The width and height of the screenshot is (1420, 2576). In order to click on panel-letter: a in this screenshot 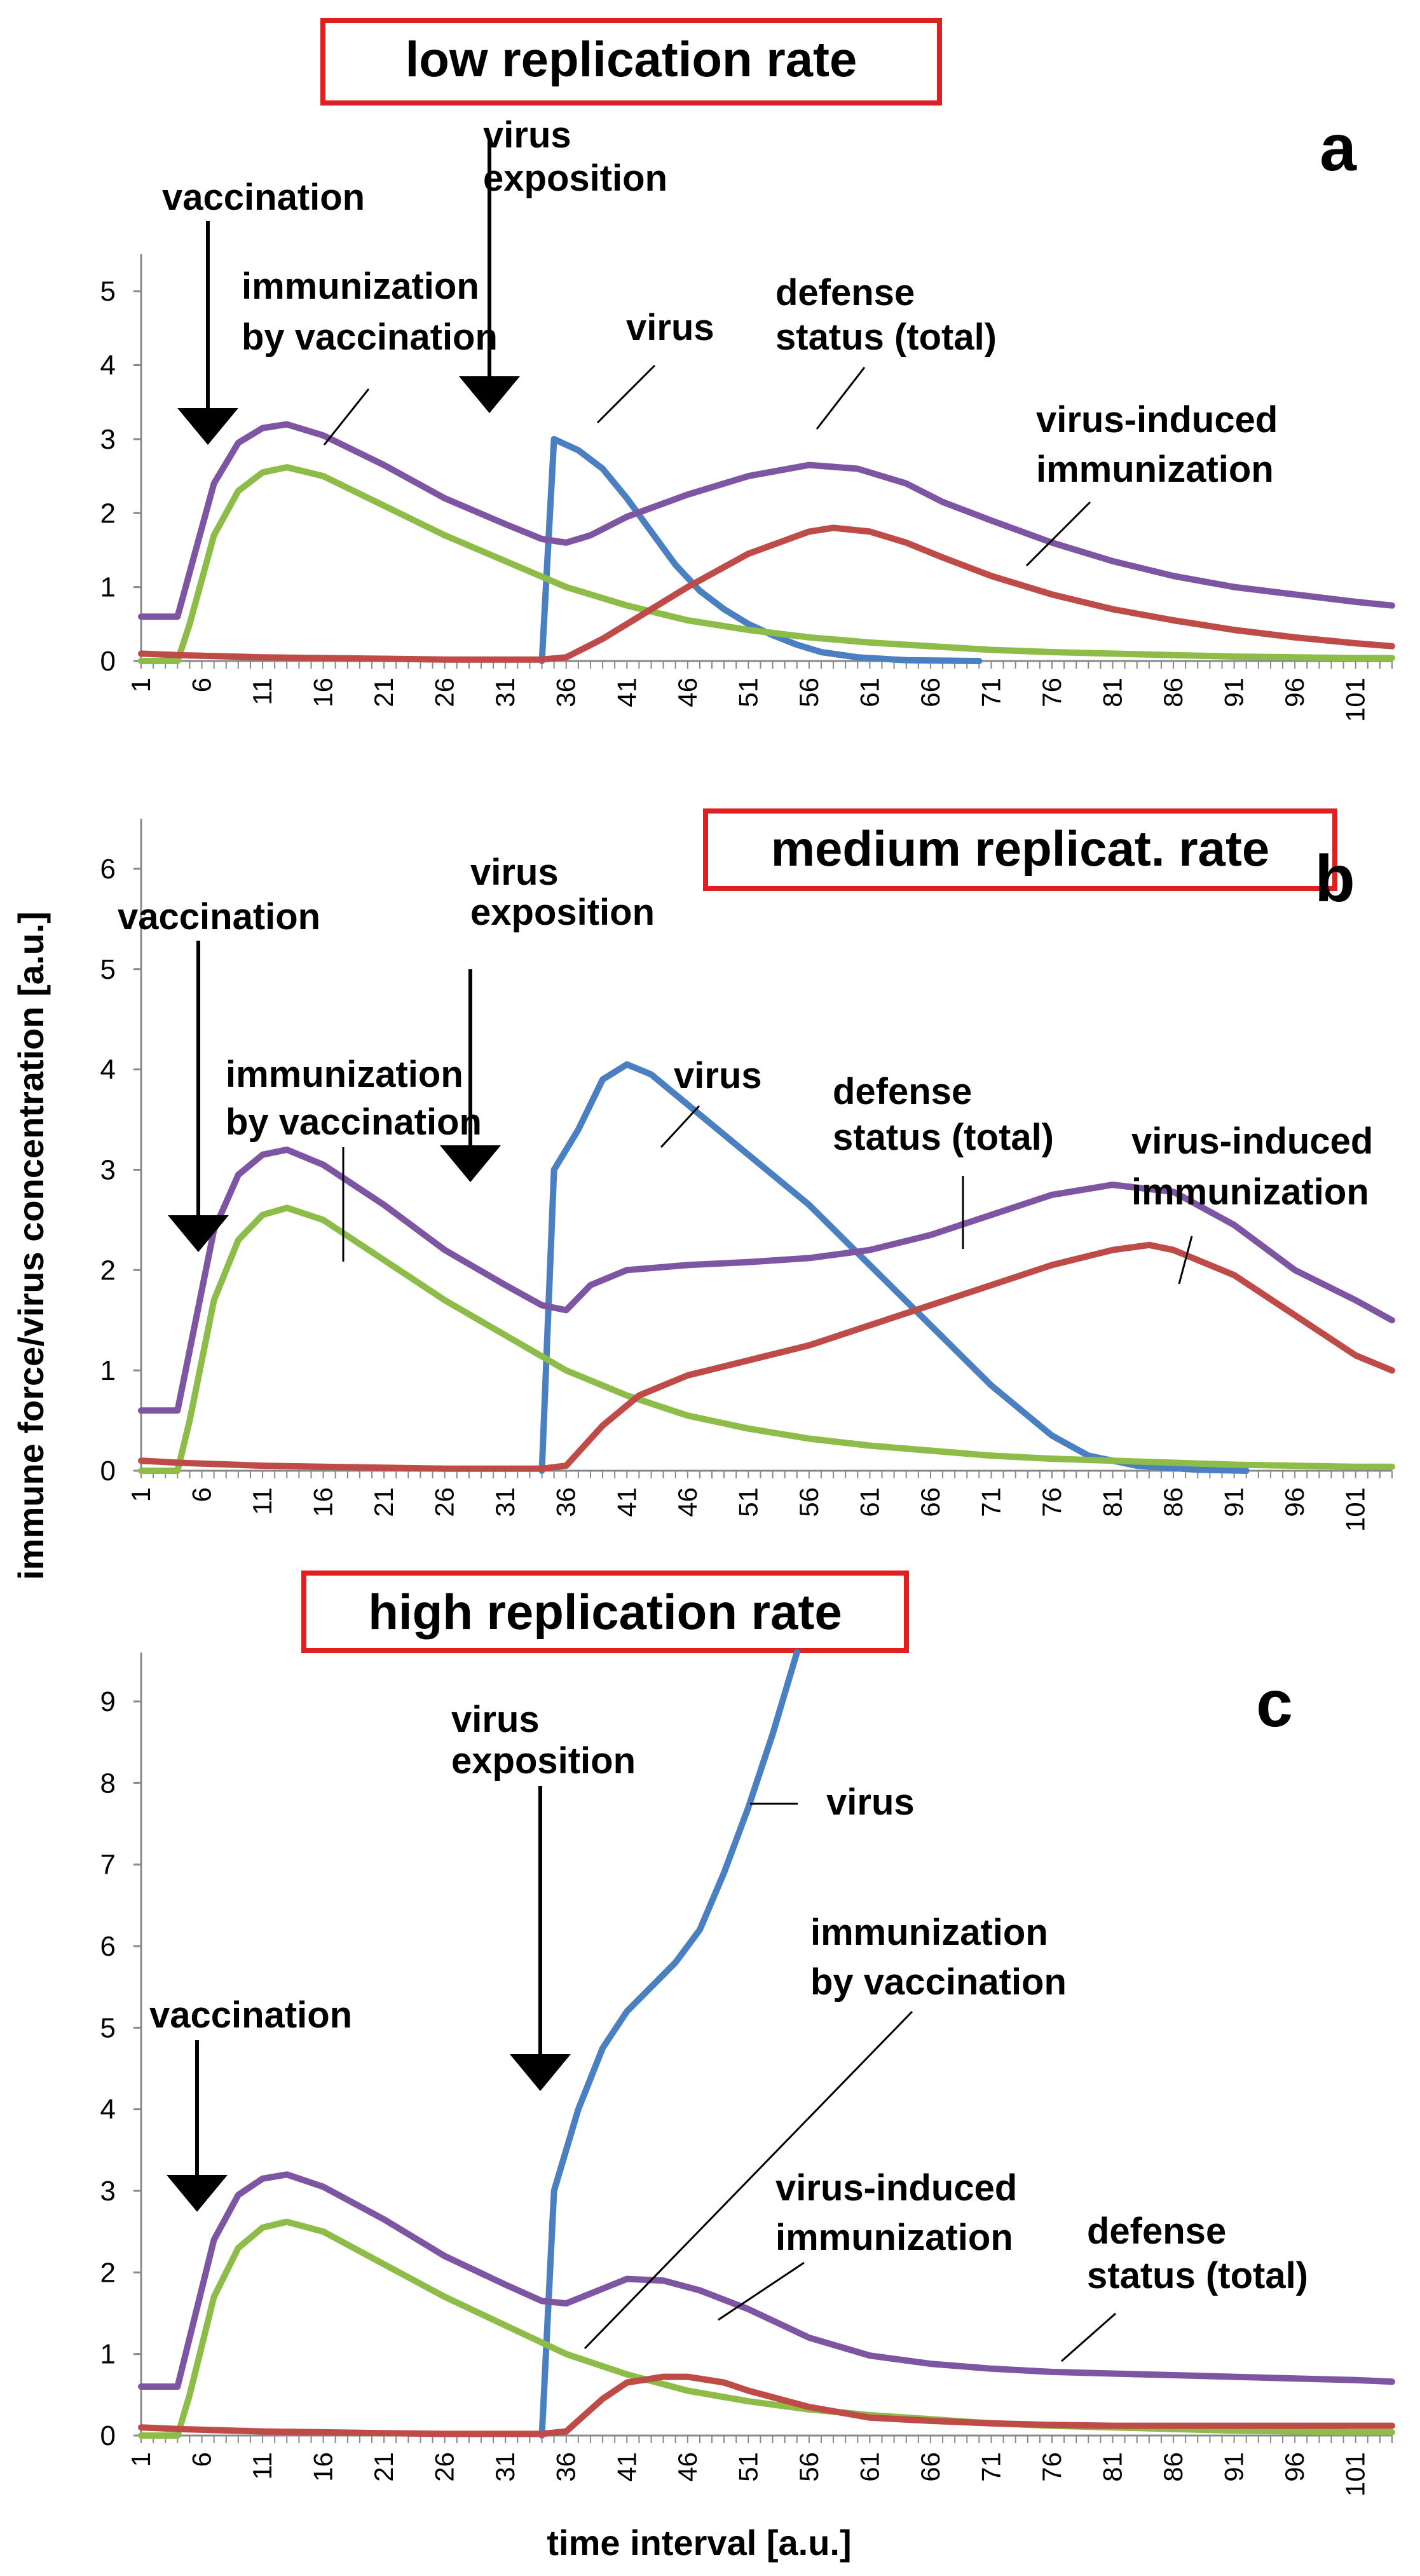, I will do `click(1338, 148)`.